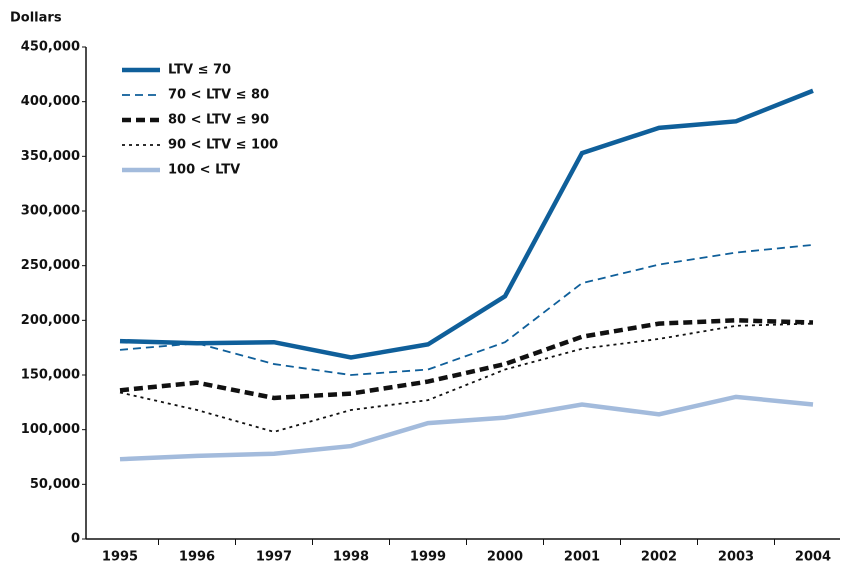  I want to click on y-tick-label: 450,000, so click(50, 47).